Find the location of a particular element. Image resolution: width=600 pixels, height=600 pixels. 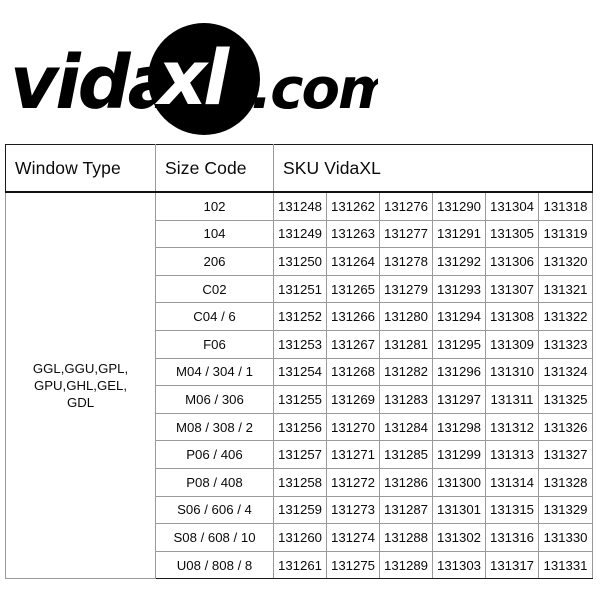

sku-cell: 131297 is located at coordinates (459, 399).